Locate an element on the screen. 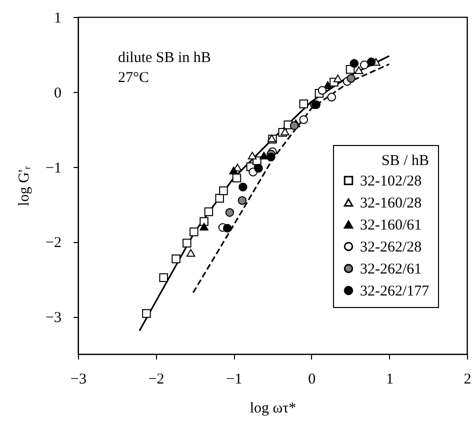 Image resolution: width=472 pixels, height=423 pixels. x-tick-label: −1 is located at coordinates (234, 380).